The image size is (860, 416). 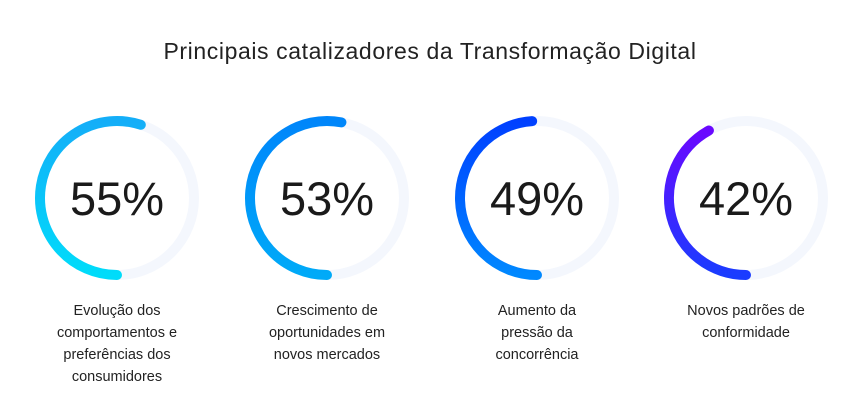 What do you see at coordinates (746, 322) in the screenshot?
I see `ring-label: Novos padrões de conformidade` at bounding box center [746, 322].